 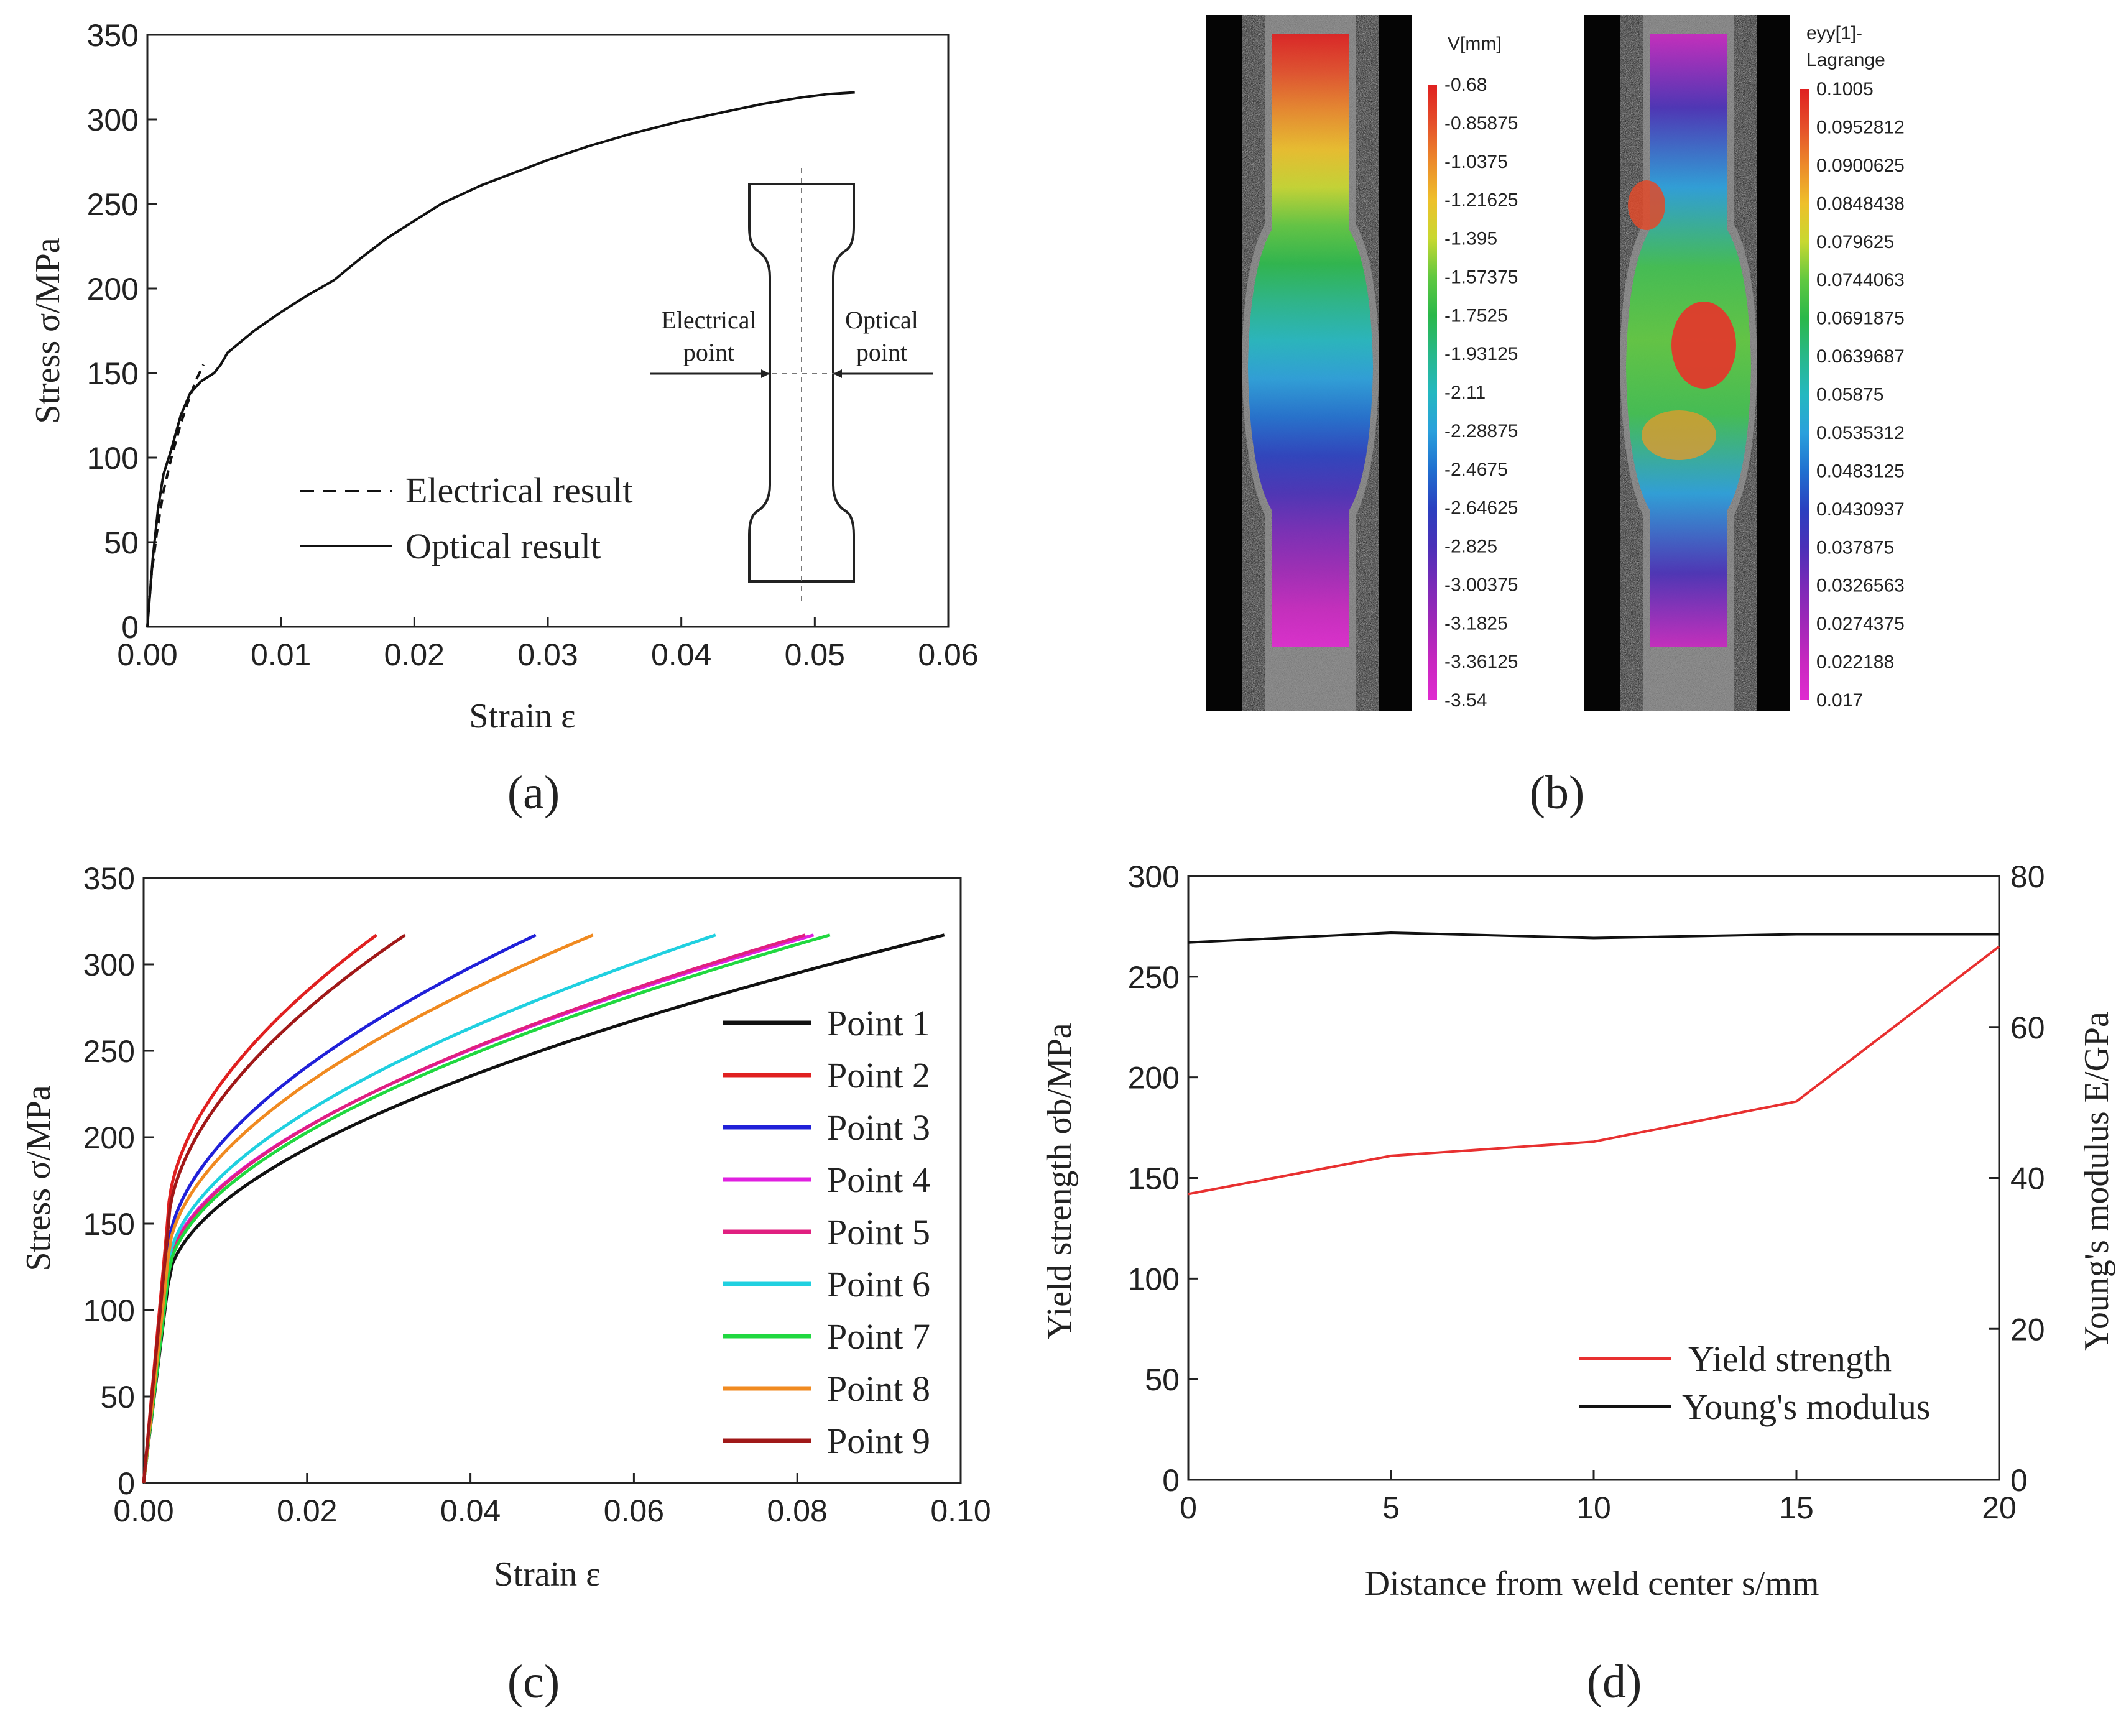 What do you see at coordinates (1860, 433) in the screenshot?
I see `strain-colorbar-tick-label: 0.0535312` at bounding box center [1860, 433].